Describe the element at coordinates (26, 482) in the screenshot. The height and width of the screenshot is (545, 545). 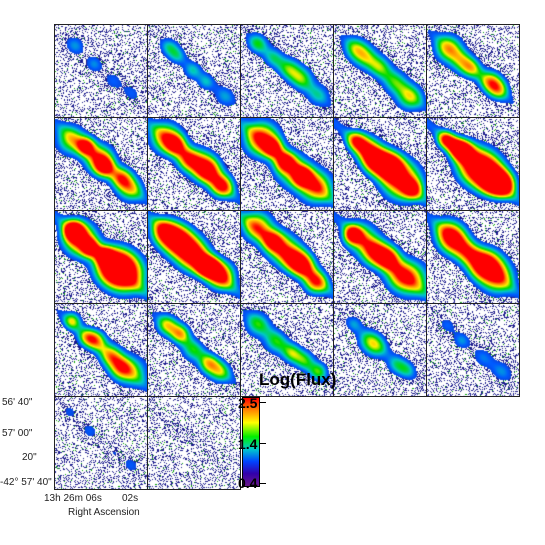
I see `dec-tick-4: -42° 57' 40"` at that location.